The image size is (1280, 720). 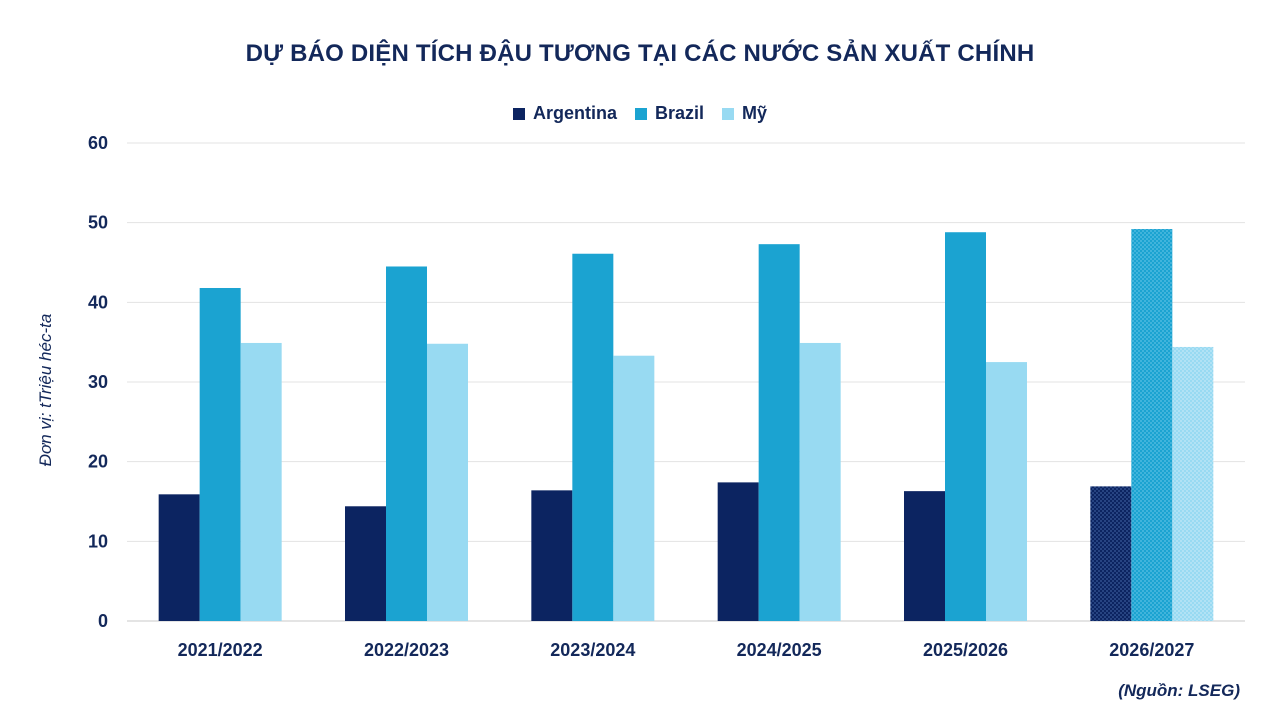 I want to click on legend-label-argentina: Argentina, so click(x=574, y=113).